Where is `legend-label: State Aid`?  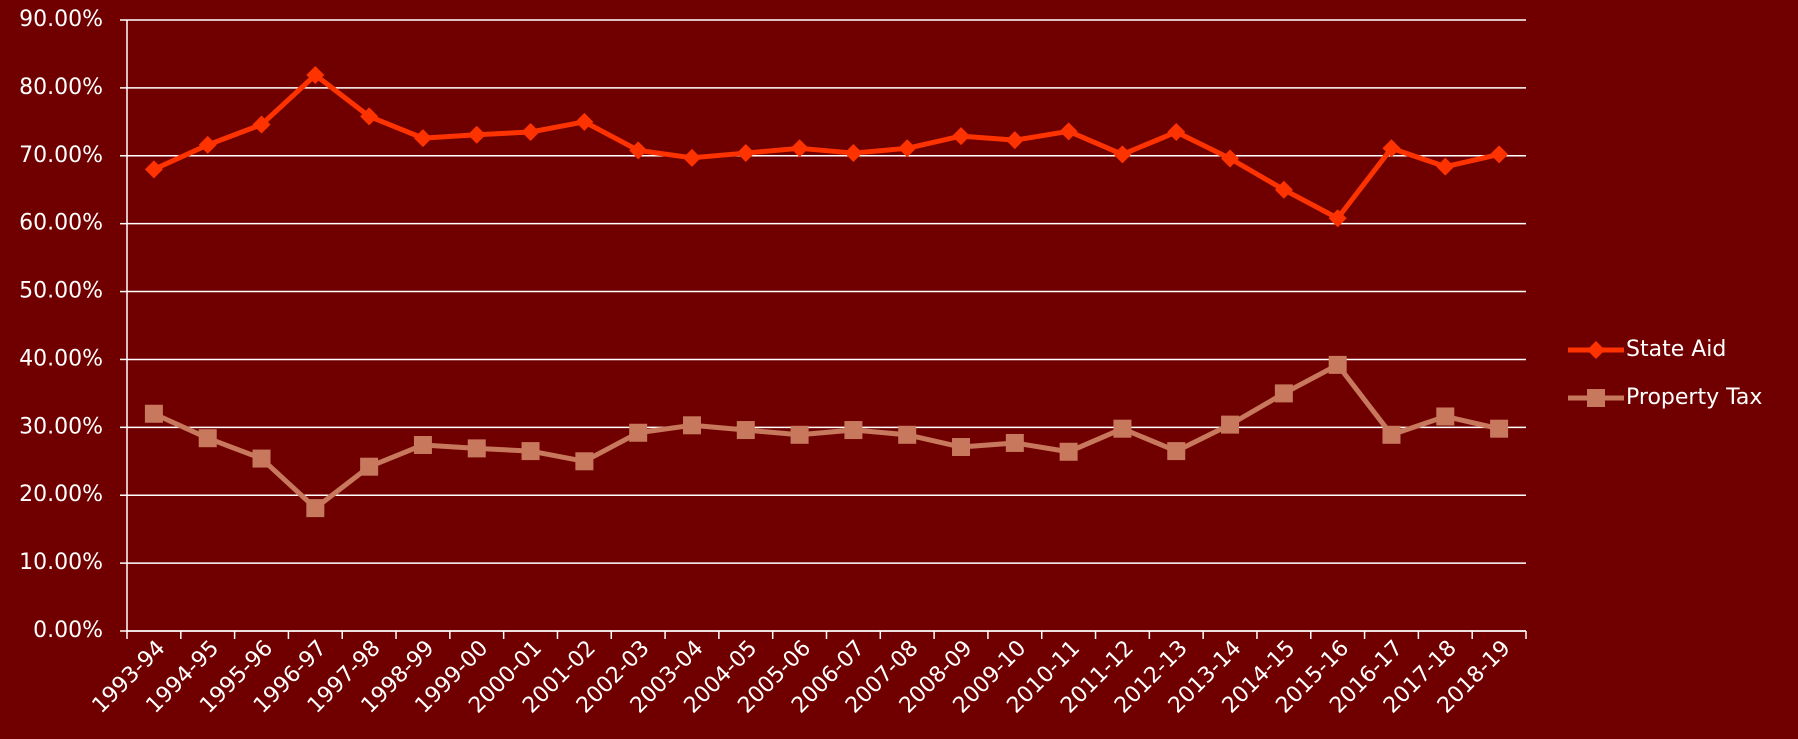
legend-label: State Aid is located at coordinates (1676, 349).